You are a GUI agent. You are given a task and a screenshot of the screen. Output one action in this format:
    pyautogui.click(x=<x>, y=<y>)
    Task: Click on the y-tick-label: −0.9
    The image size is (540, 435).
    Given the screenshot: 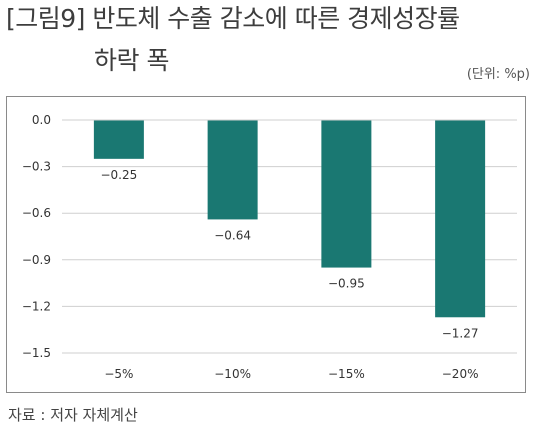 What is the action you would take?
    pyautogui.click(x=36, y=260)
    